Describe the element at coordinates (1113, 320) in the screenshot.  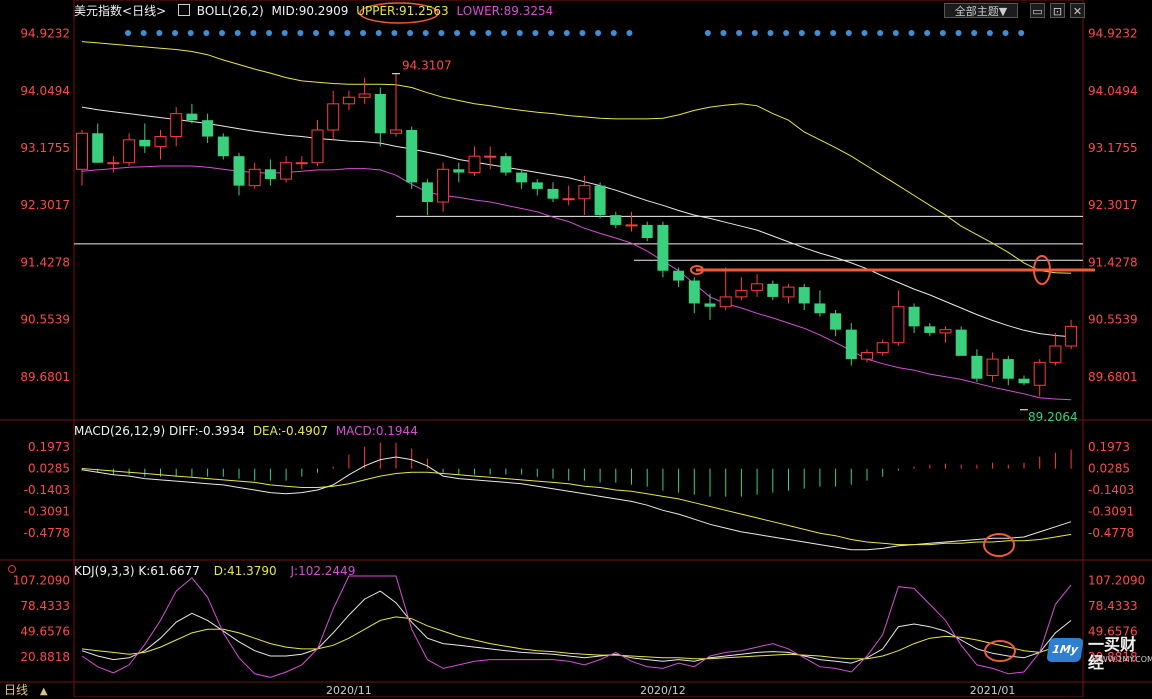
I see `y-tick-label: 90.5539` at that location.